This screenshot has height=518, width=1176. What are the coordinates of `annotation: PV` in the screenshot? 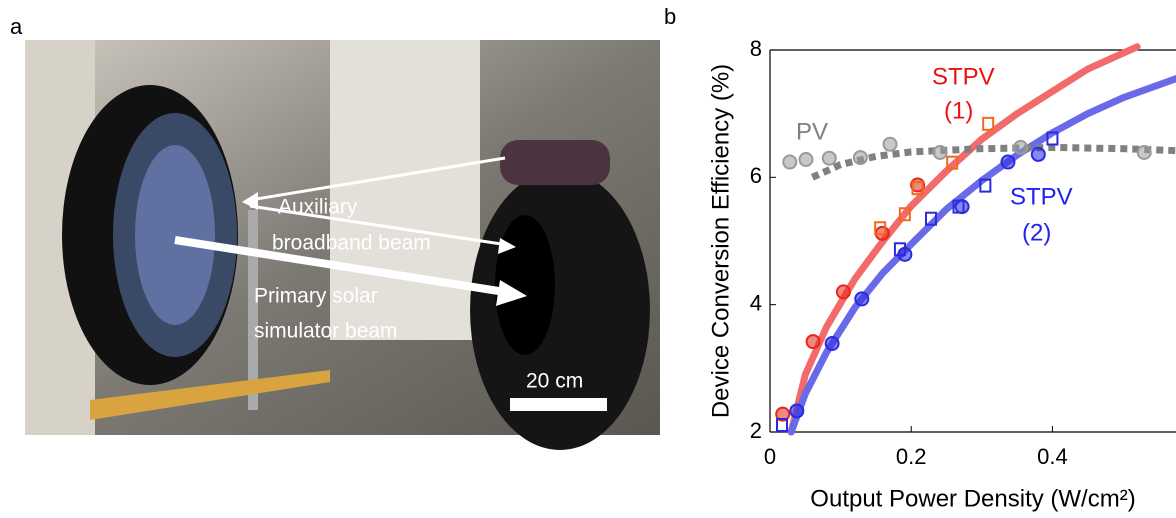 It's located at (812, 131).